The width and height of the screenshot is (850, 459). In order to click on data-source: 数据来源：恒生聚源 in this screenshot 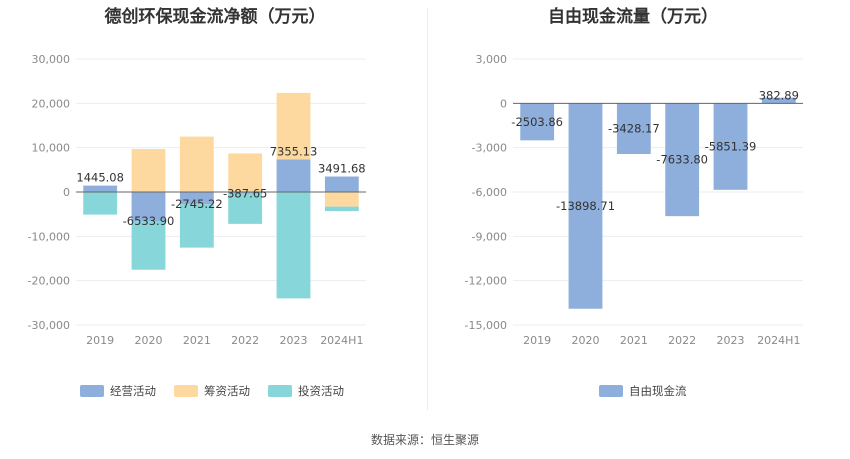, I will do `click(424, 440)`.